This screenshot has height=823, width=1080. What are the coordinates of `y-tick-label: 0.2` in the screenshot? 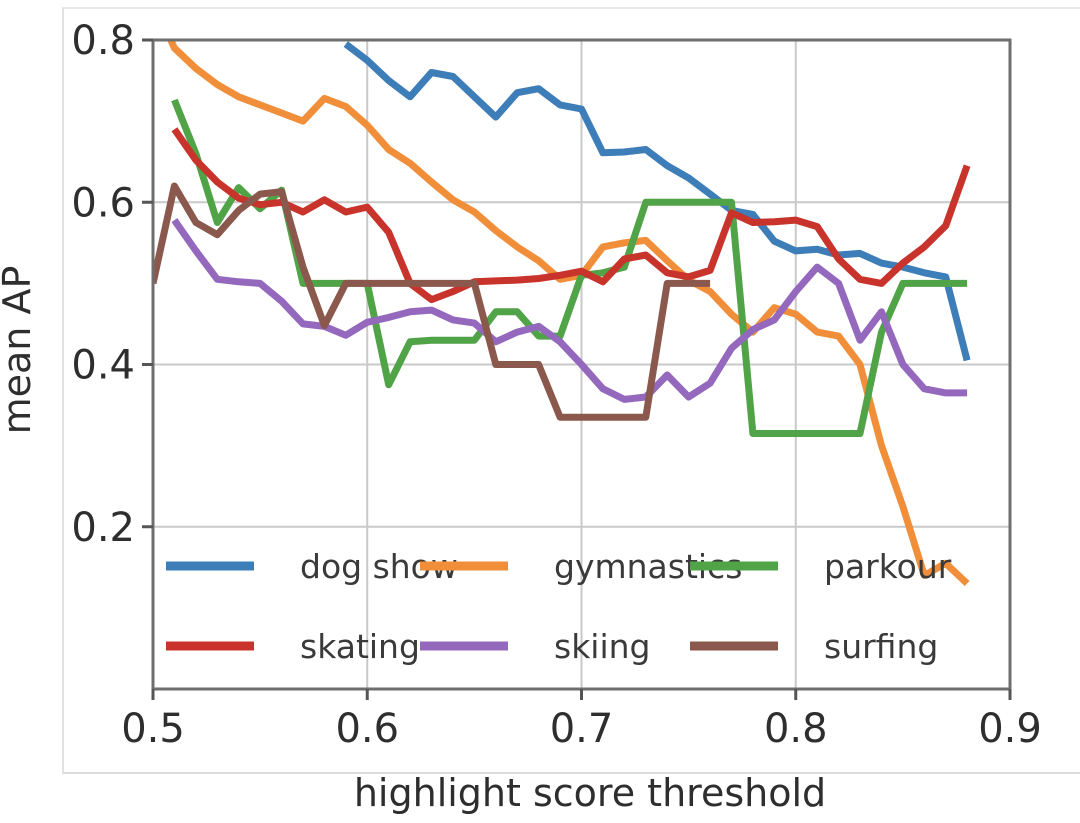 It's located at (103, 528).